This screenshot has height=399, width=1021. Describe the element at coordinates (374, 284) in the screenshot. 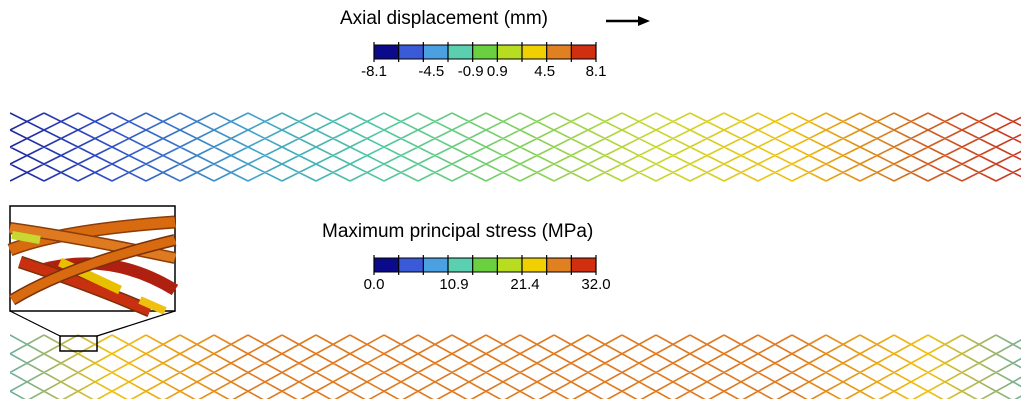

I see `tick-label: 0.0` at that location.